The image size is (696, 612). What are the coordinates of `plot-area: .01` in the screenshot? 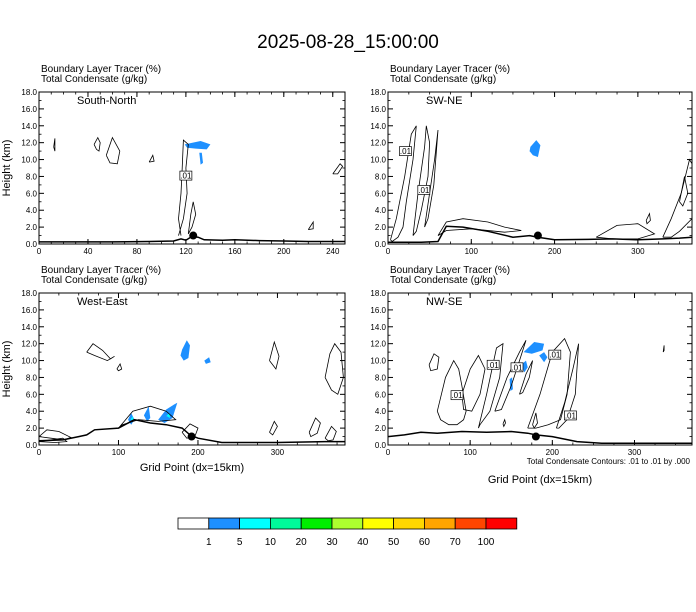 It's located at (192, 189).